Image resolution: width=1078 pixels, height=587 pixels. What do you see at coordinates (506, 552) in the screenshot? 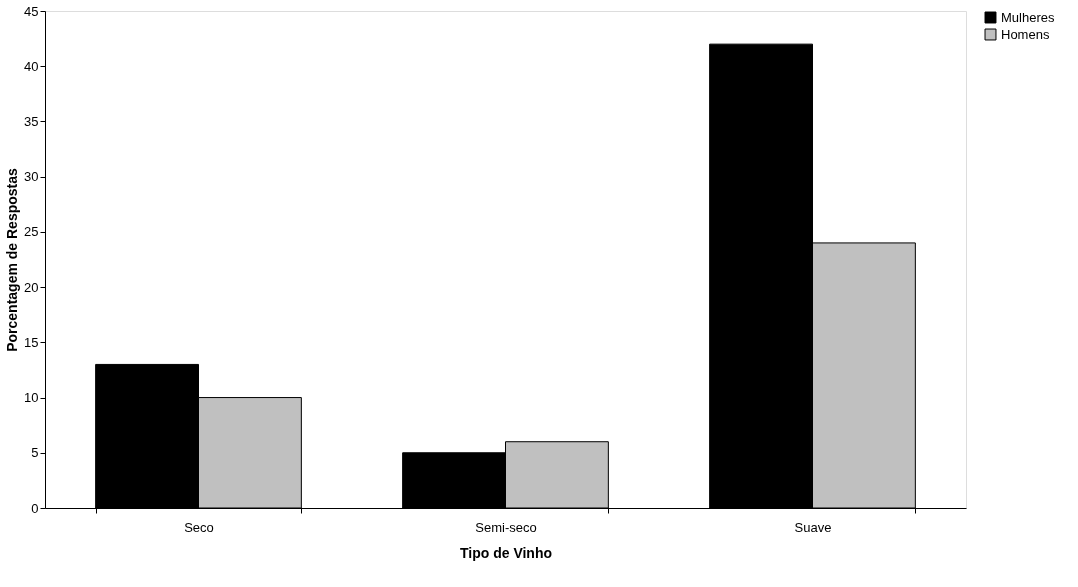
I see `x-axis-title: Tipo de Vinho` at bounding box center [506, 552].